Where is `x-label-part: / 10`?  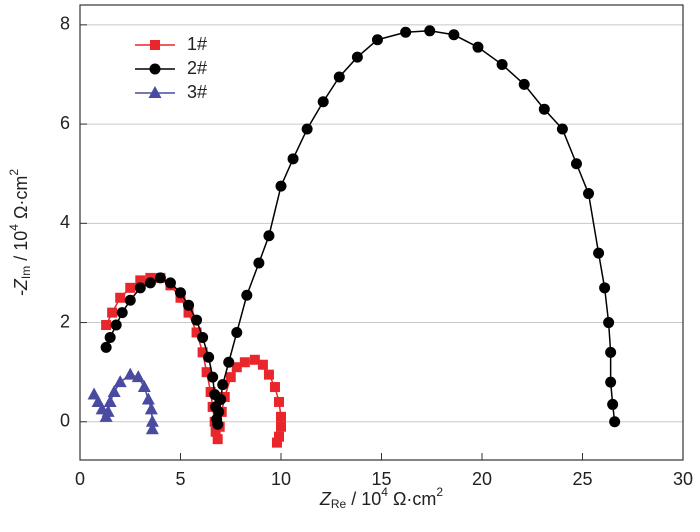 x-label-part: / 10 is located at coordinates (363, 499).